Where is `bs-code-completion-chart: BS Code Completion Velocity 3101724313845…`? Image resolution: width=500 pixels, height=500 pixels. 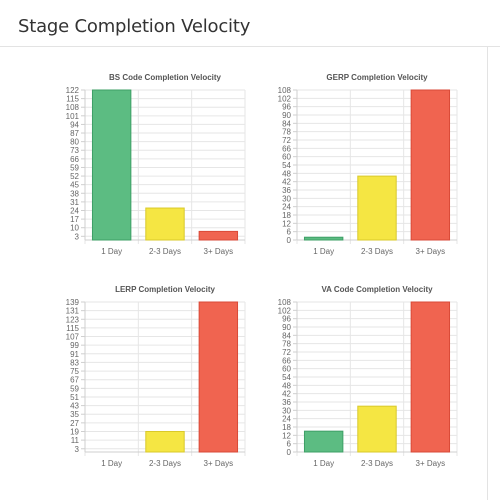 bs-code-completion-chart: BS Code Completion Velocity 3101724313845… is located at coordinates (156, 164).